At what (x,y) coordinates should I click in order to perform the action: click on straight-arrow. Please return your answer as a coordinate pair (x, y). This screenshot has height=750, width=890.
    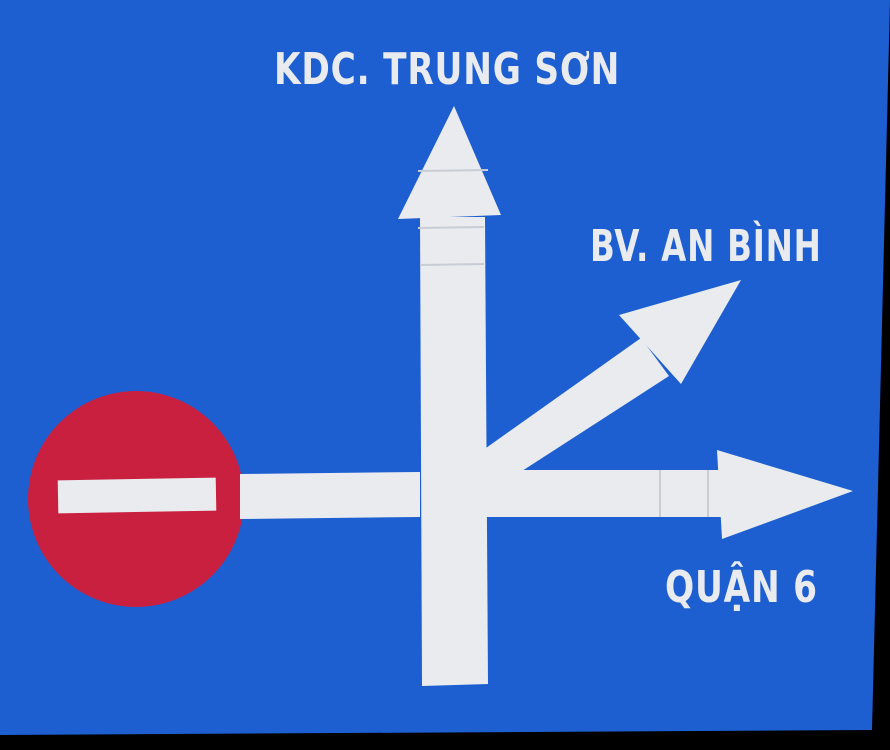
    Looking at the image, I should click on (449, 396).